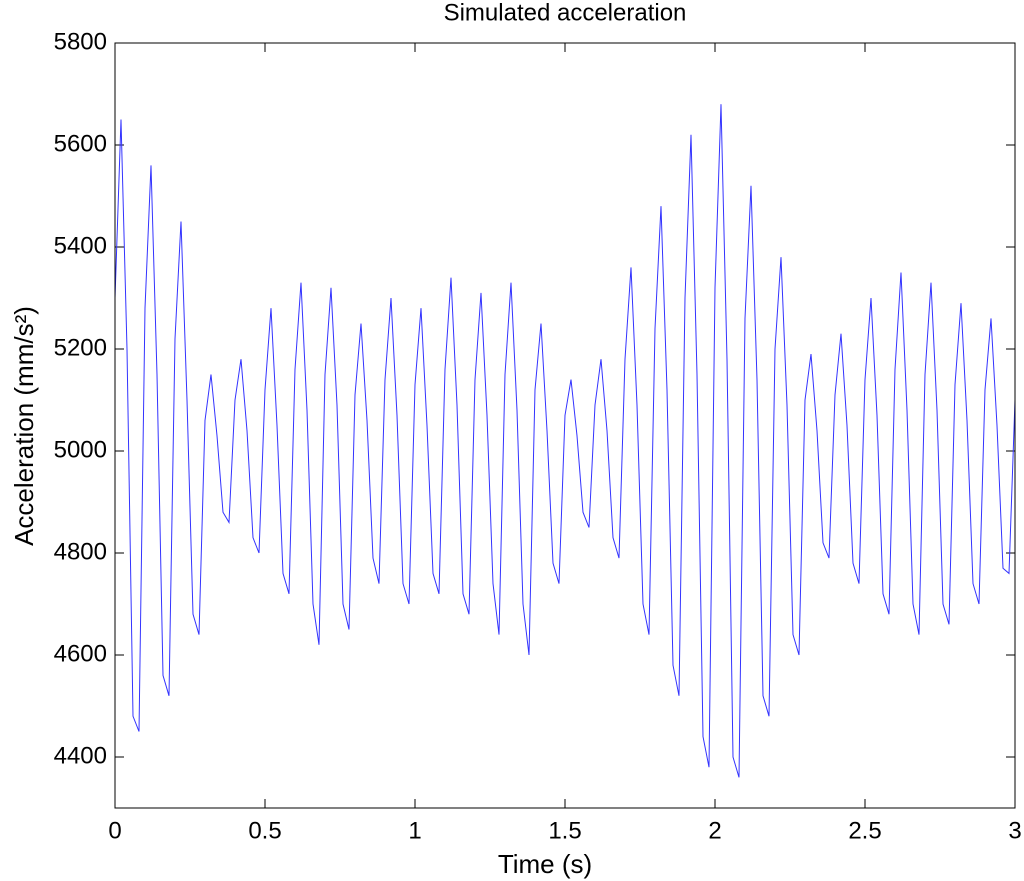 This screenshot has width=1024, height=881. Describe the element at coordinates (864, 830) in the screenshot. I see `x-tick-label: 2.5` at that location.